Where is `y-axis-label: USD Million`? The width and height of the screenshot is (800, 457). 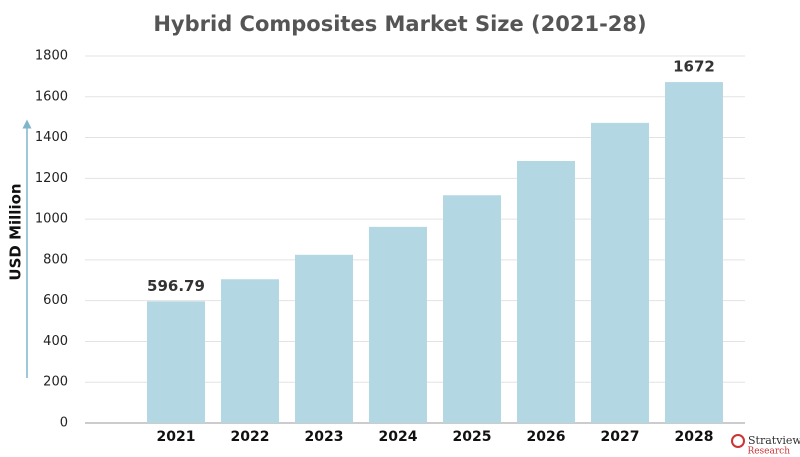
y-axis-label: USD Million is located at coordinates (16, 231).